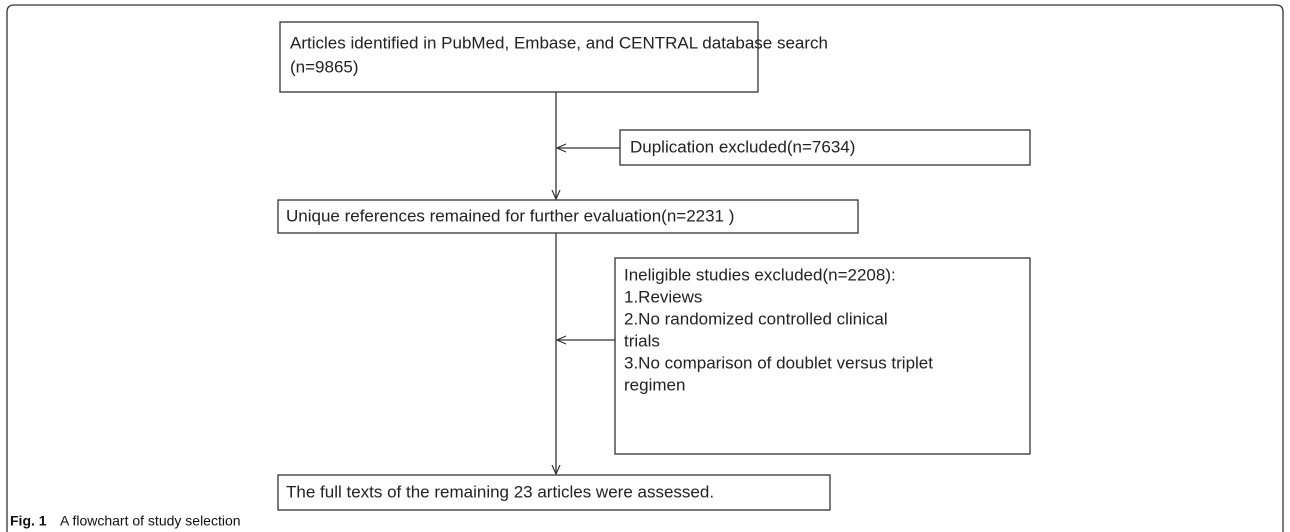 The width and height of the screenshot is (1290, 532). What do you see at coordinates (150, 521) in the screenshot?
I see `caption-text: A flowchart of study selection` at bounding box center [150, 521].